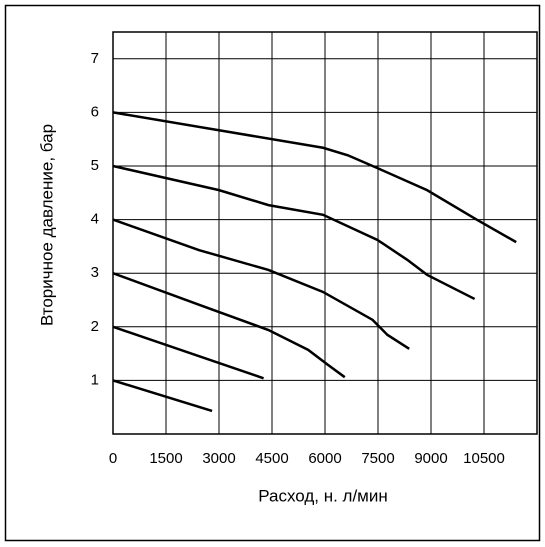  I want to click on x-tick-label: 1500, so click(165, 458).